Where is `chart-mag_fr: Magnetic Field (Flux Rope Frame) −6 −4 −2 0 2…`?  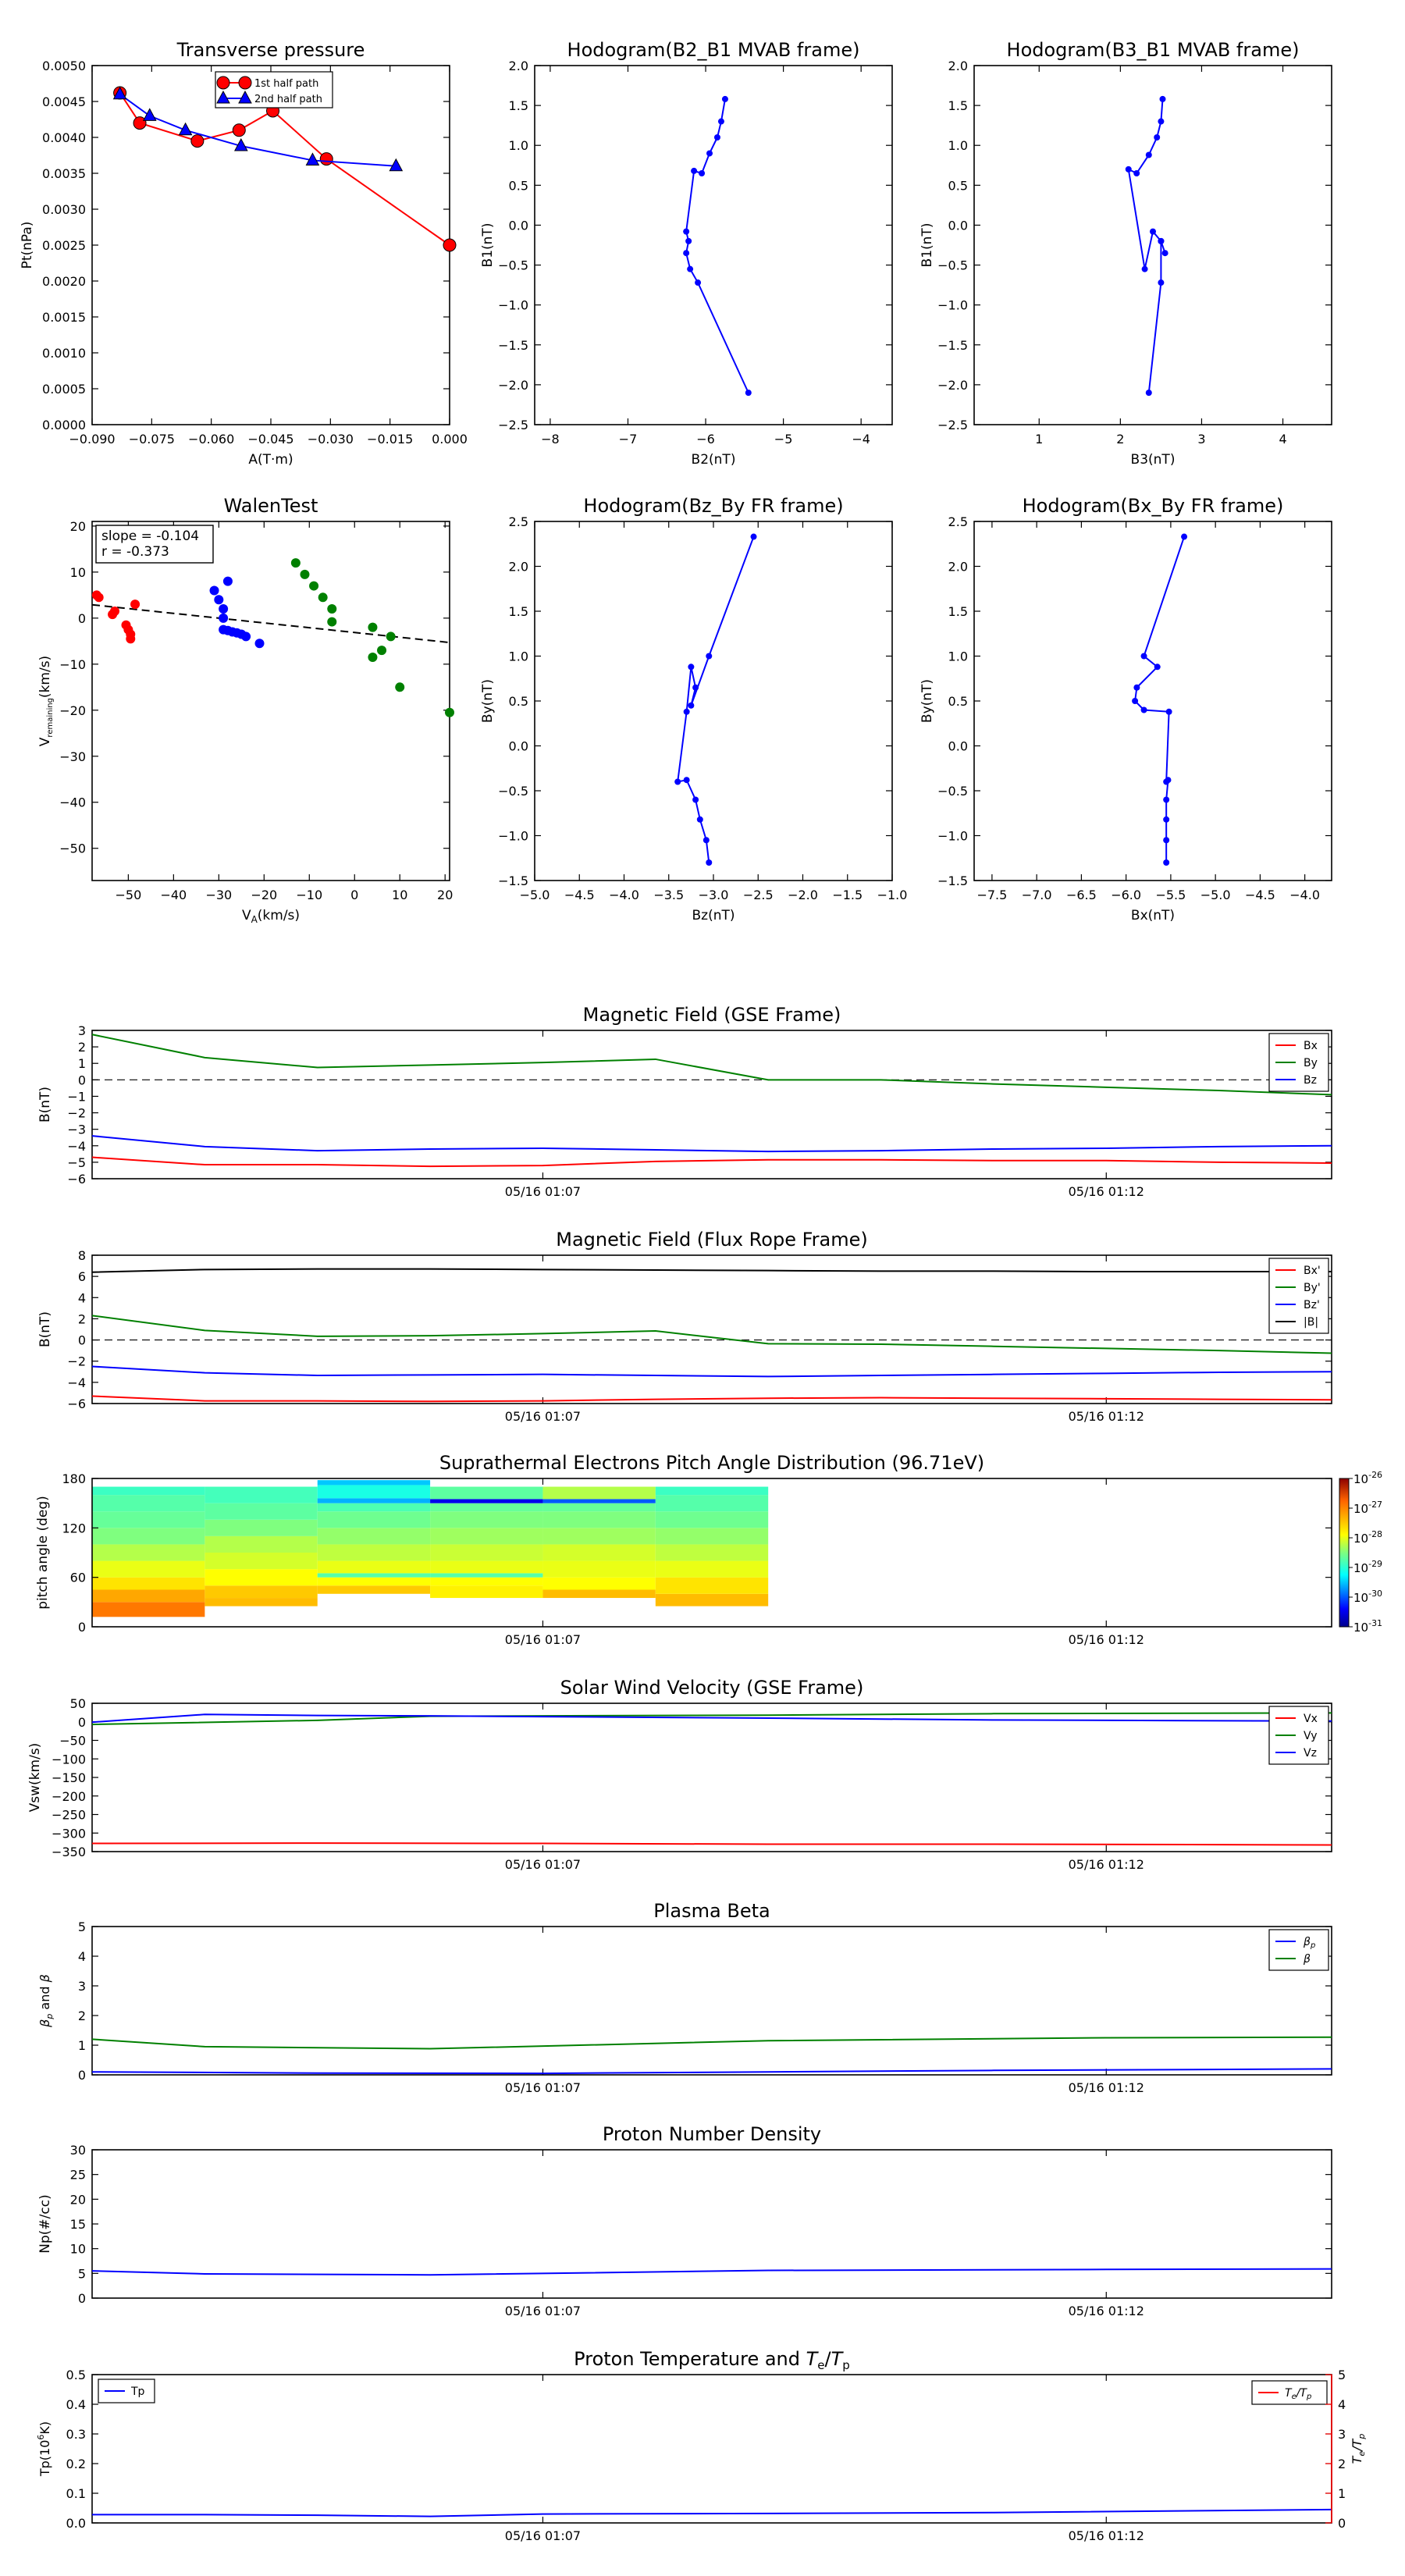 chart-mag_fr: Magnetic Field (Flux Rope Frame) −6 −4 −2 0 2… is located at coordinates (684, 1326).